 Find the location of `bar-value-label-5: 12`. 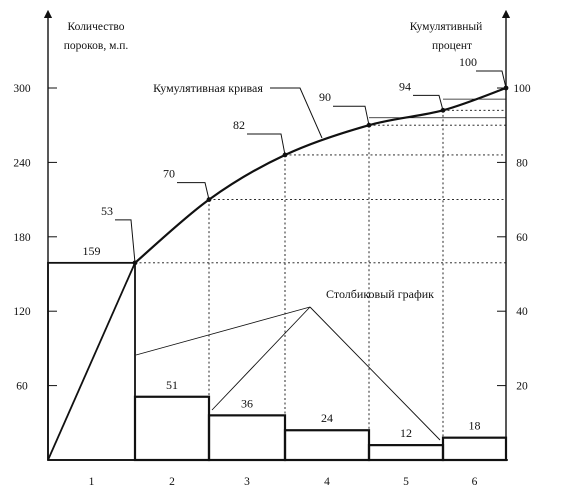

bar-value-label-5: 12 is located at coordinates (406, 433).